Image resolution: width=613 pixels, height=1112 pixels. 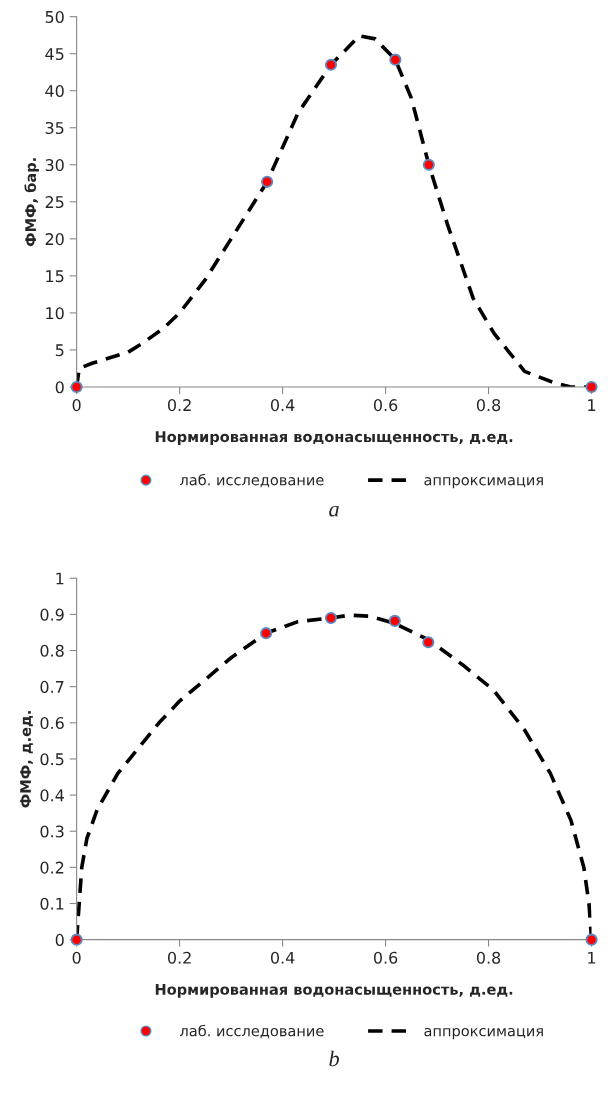 I want to click on y-tick-label: 0.9, so click(x=52, y=614).